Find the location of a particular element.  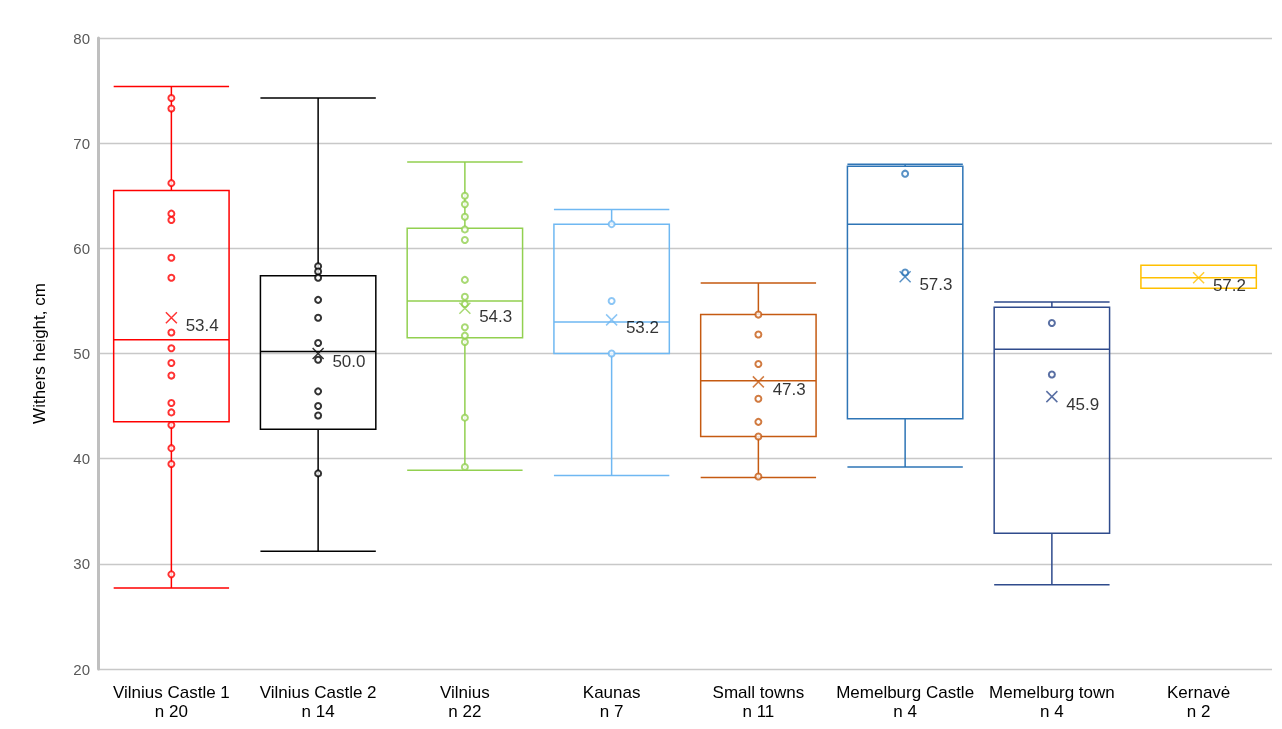

x-tick-label: Small towns n 11 is located at coordinates (758, 702).